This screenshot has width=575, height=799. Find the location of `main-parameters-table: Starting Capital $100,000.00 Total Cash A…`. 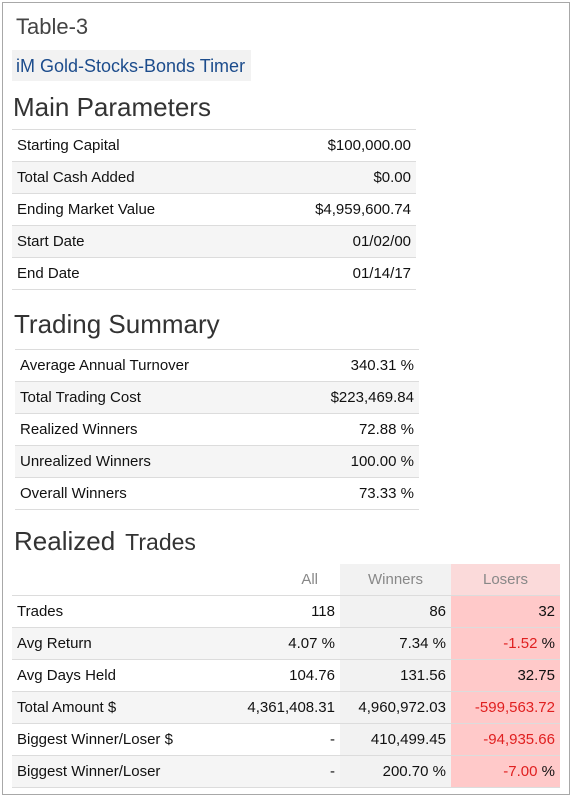

main-parameters-table: Starting Capital $100,000.00 Total Cash A… is located at coordinates (214, 209).